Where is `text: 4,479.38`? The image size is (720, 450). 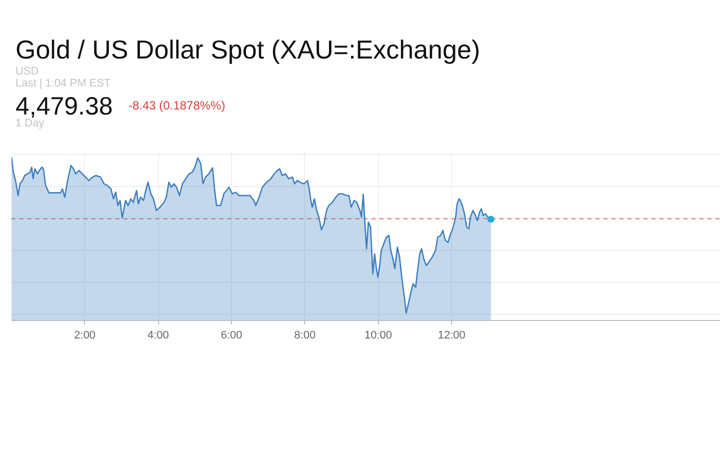 text: 4,479.38 is located at coordinates (64, 106).